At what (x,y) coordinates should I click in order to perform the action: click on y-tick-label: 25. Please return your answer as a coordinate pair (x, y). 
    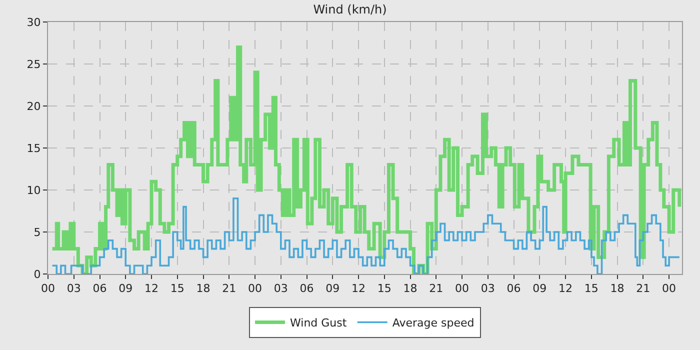
    Looking at the image, I should click on (33, 64).